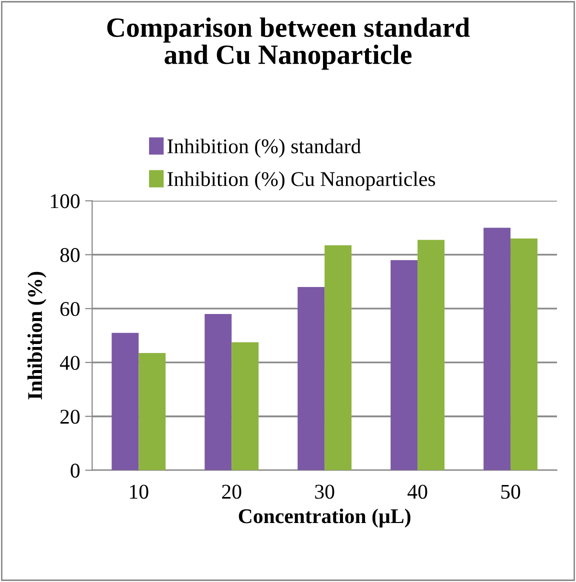  I want to click on x-tick-label: 10, so click(139, 491).